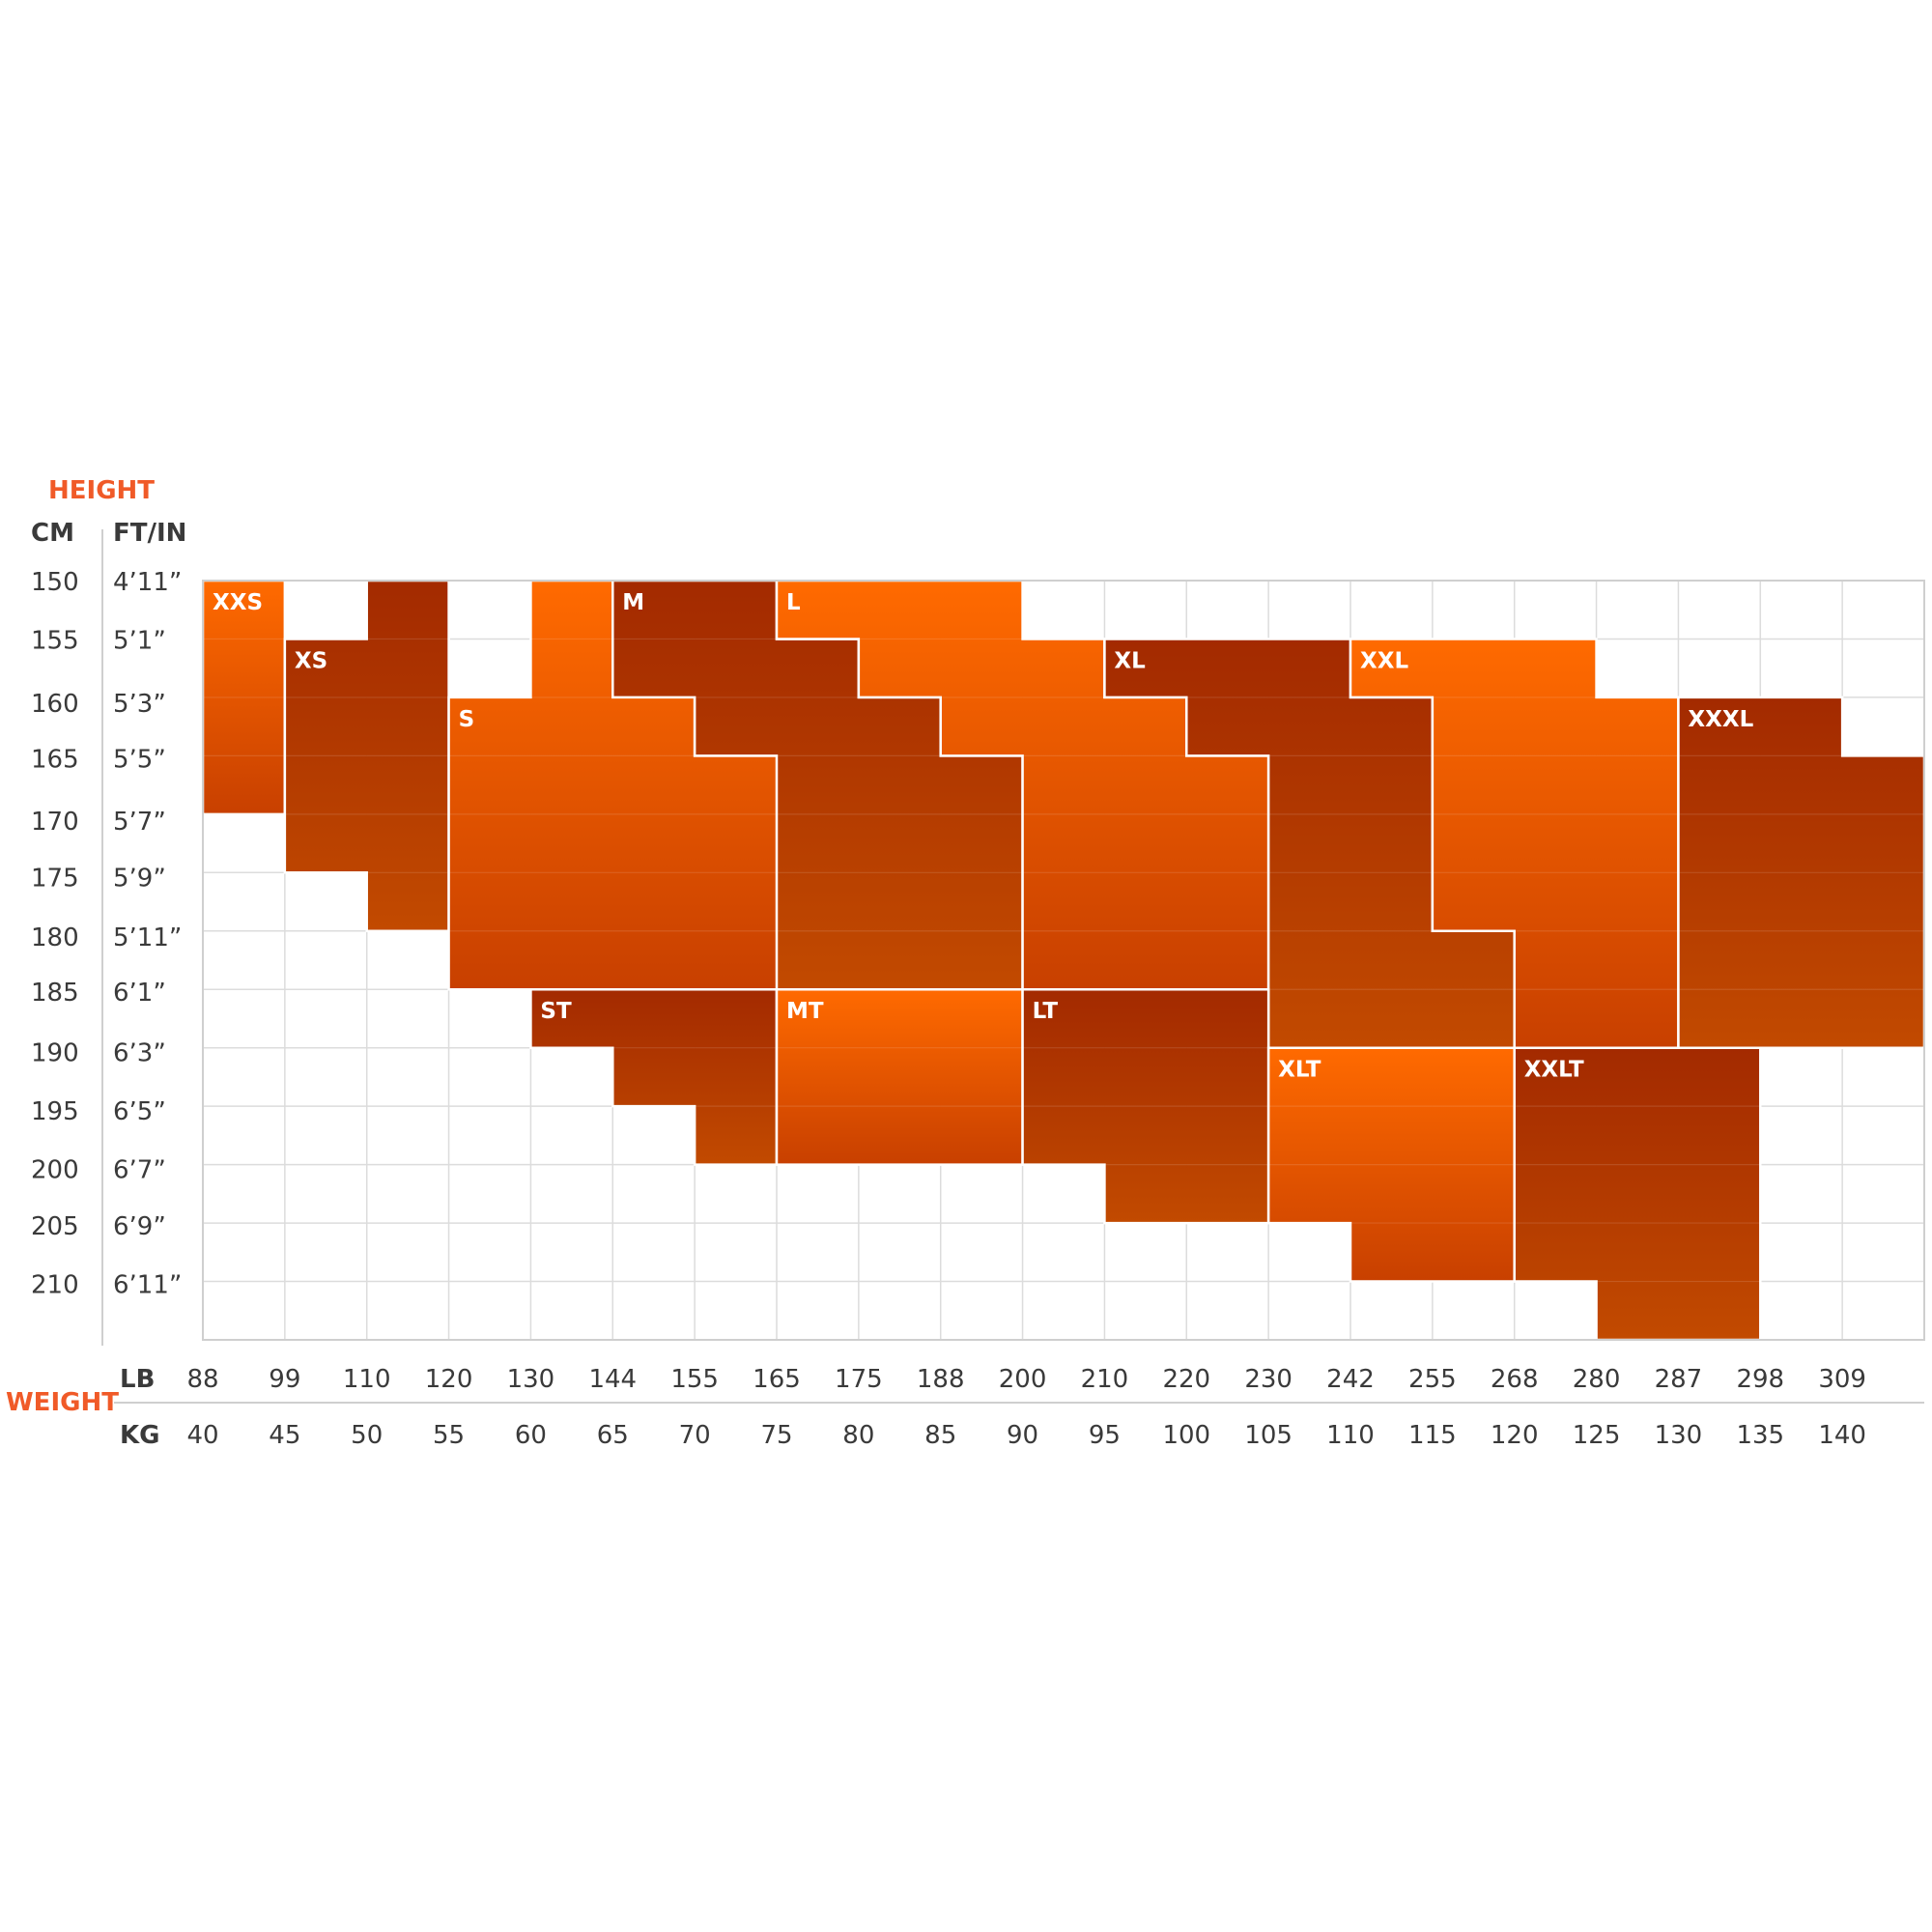  Describe the element at coordinates (1350, 1379) in the screenshot. I see `lb-tick-label: 242` at that location.